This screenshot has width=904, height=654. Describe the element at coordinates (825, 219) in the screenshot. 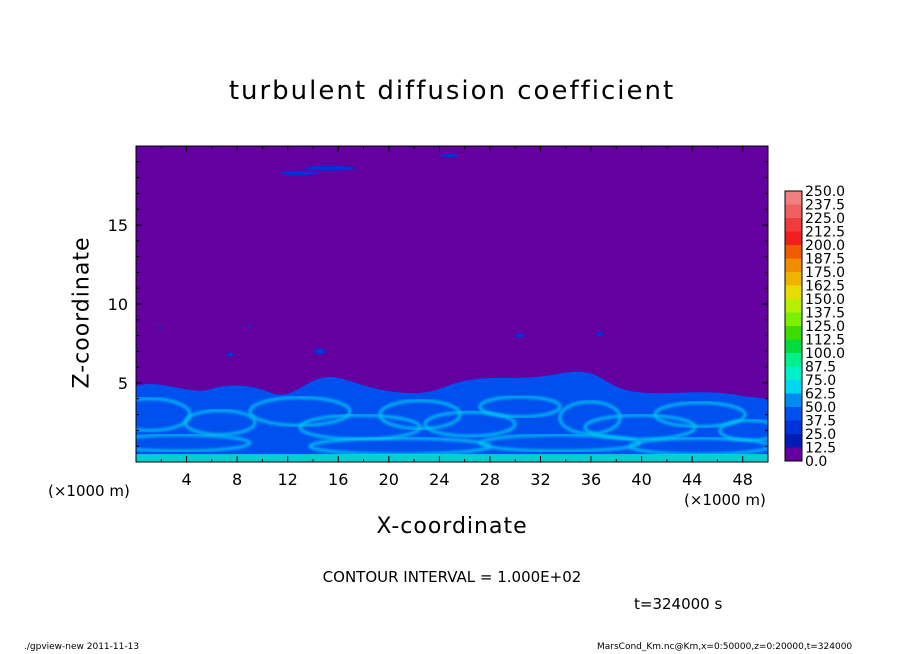

I see `colorbar-label: 225.0` at that location.